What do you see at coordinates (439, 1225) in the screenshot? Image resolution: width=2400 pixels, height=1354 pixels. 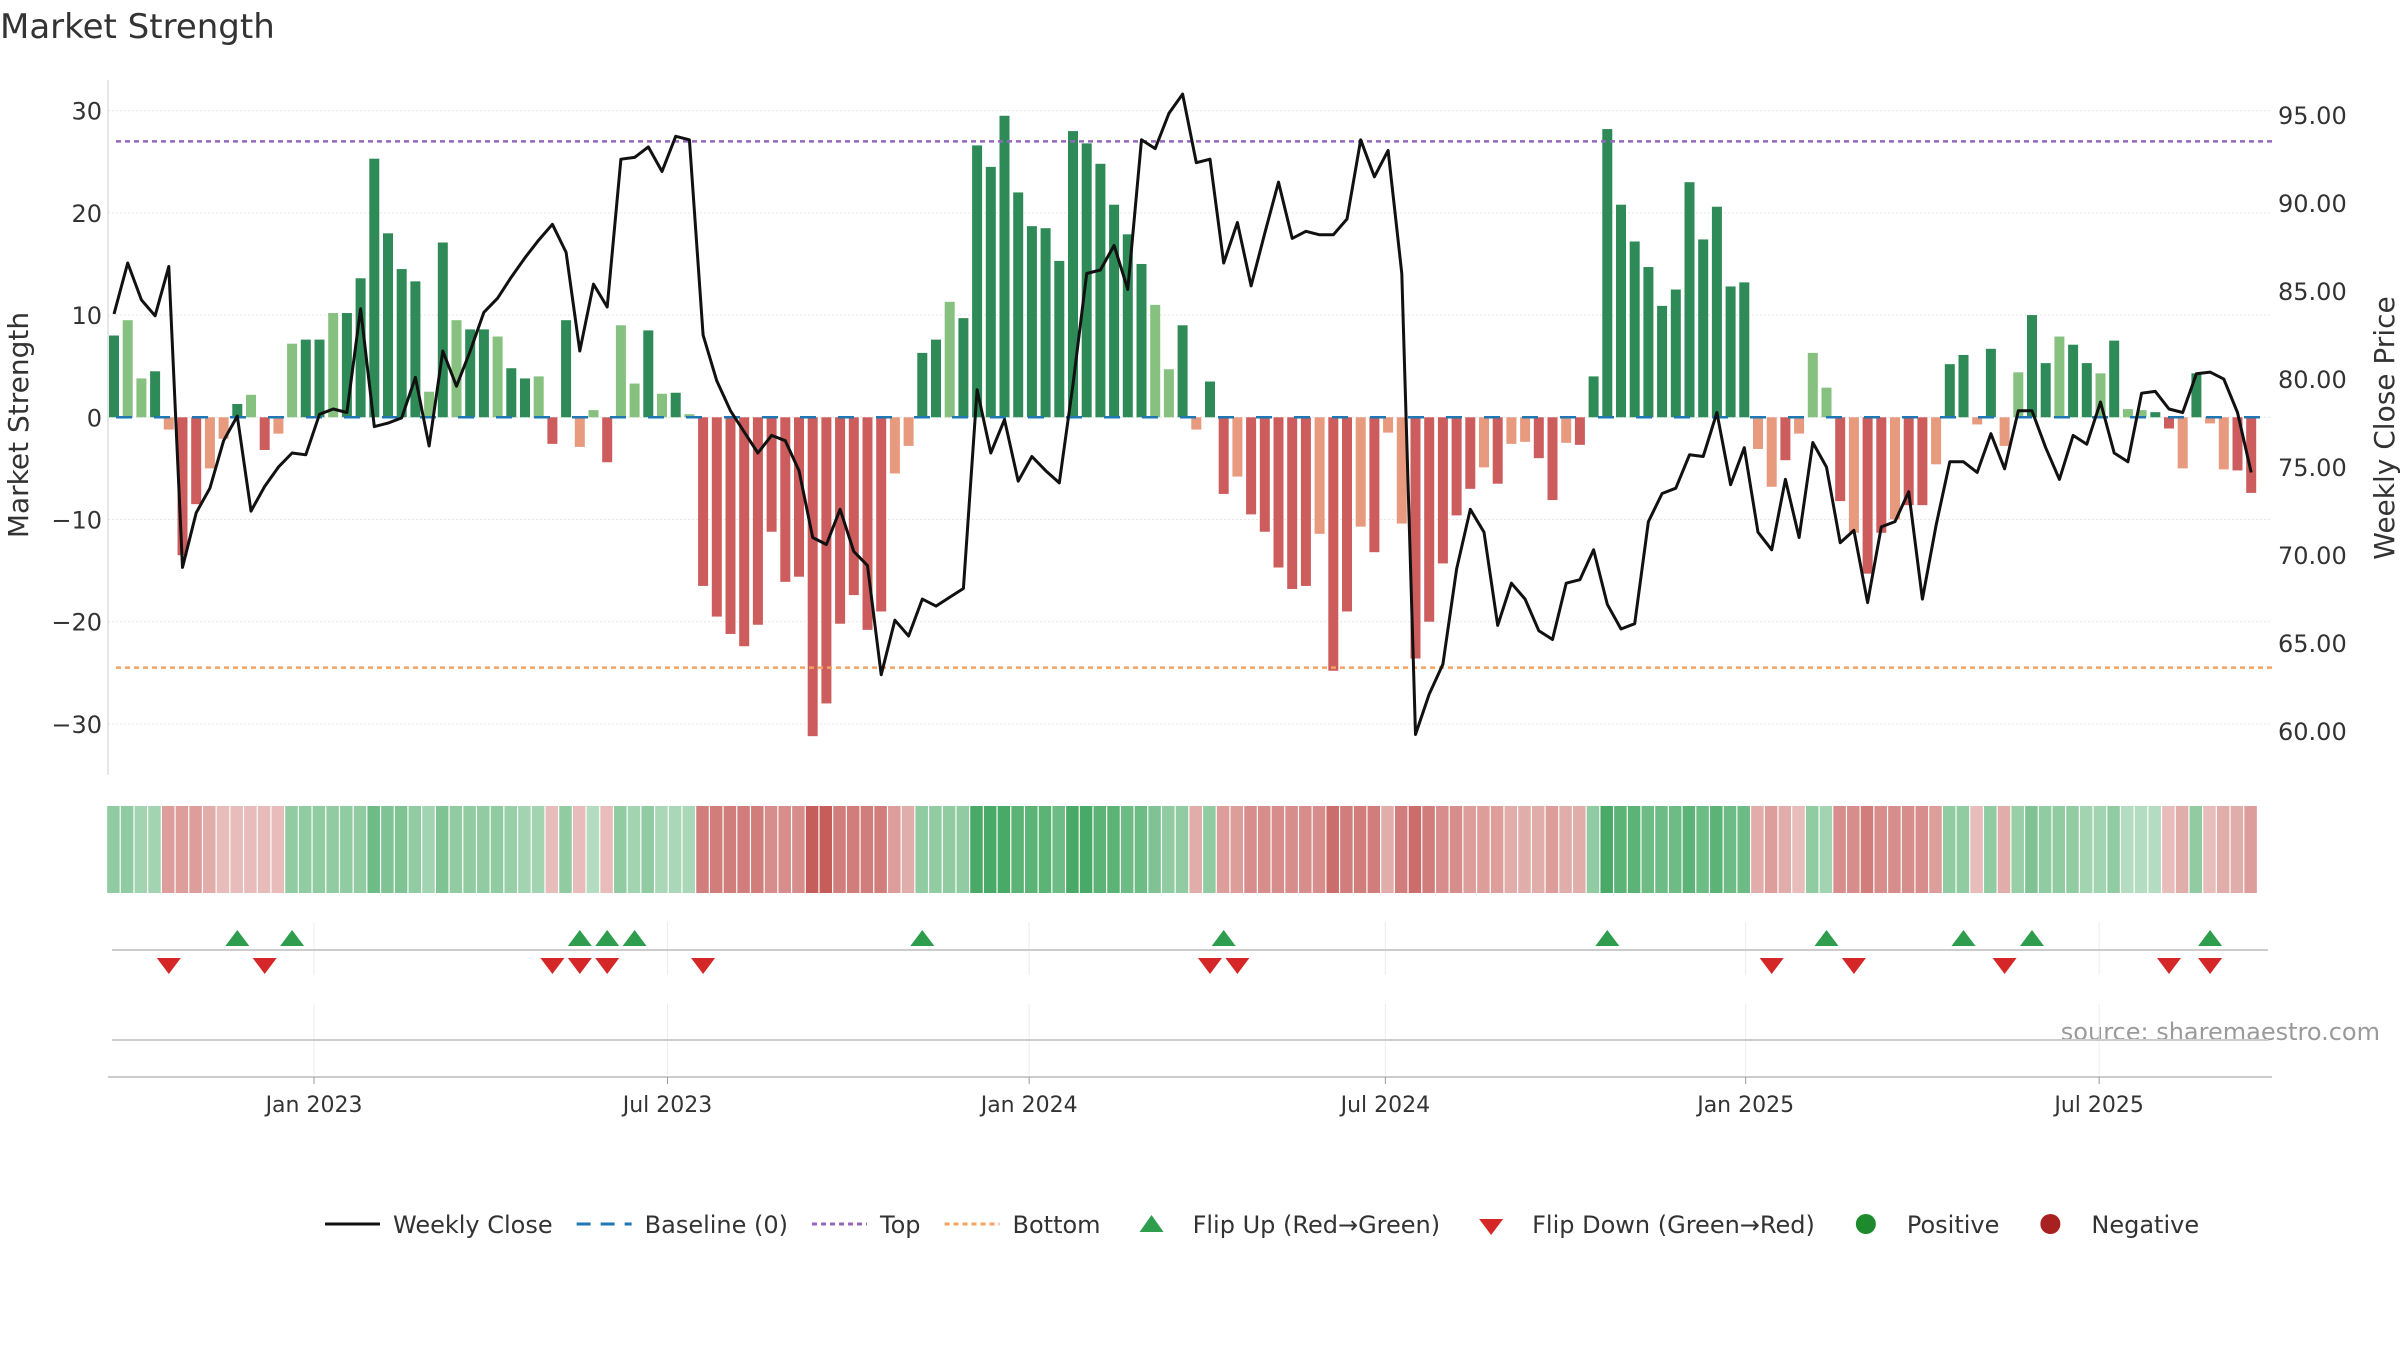 I see `legend-item: Weekly Close` at bounding box center [439, 1225].